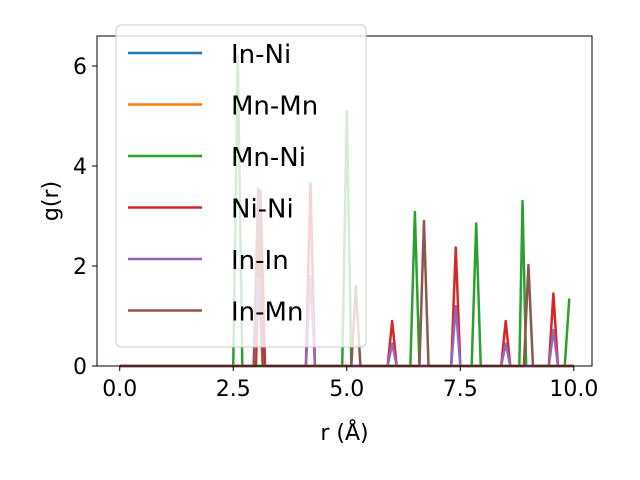 The image size is (640, 480). What do you see at coordinates (80, 367) in the screenshot?
I see `y-tick-label: 0` at bounding box center [80, 367].